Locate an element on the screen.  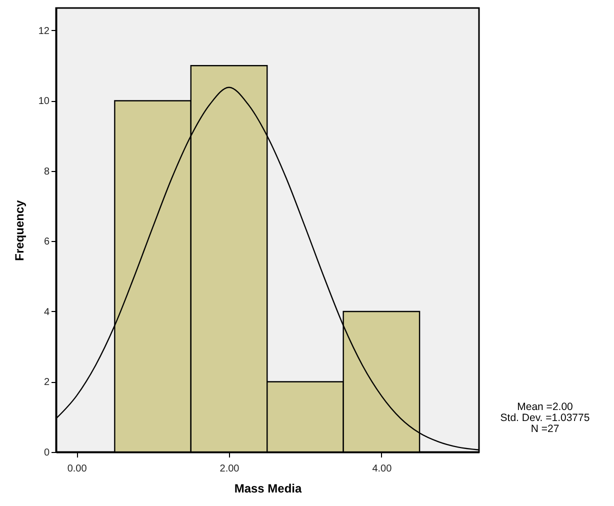
x-tick-label: 0.00 is located at coordinates (77, 469).